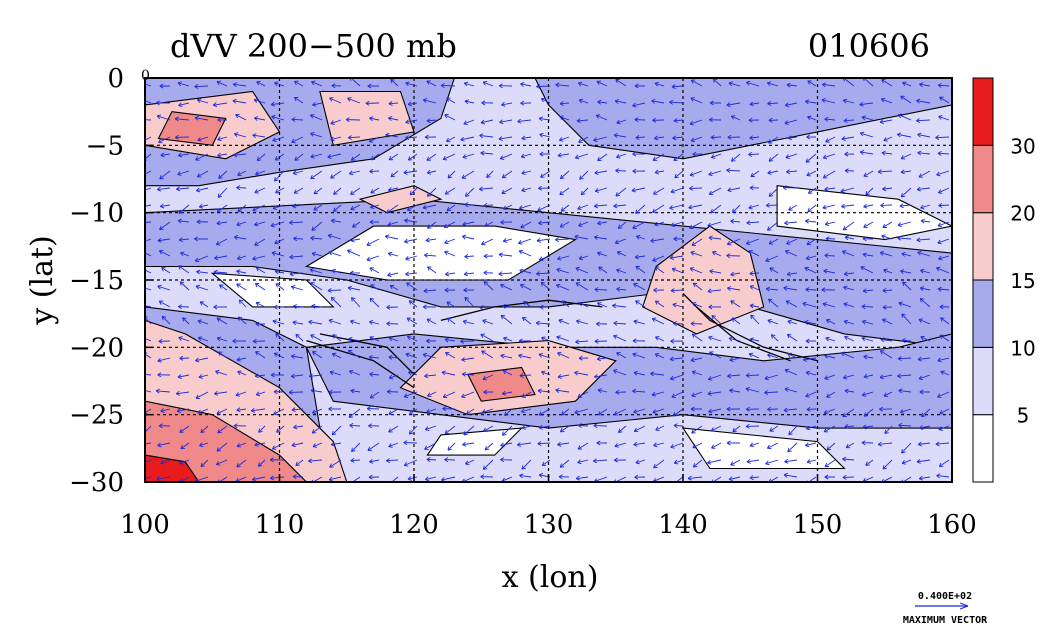 The image size is (1056, 631). I want to click on colorbar-label: 10, so click(1022, 348).